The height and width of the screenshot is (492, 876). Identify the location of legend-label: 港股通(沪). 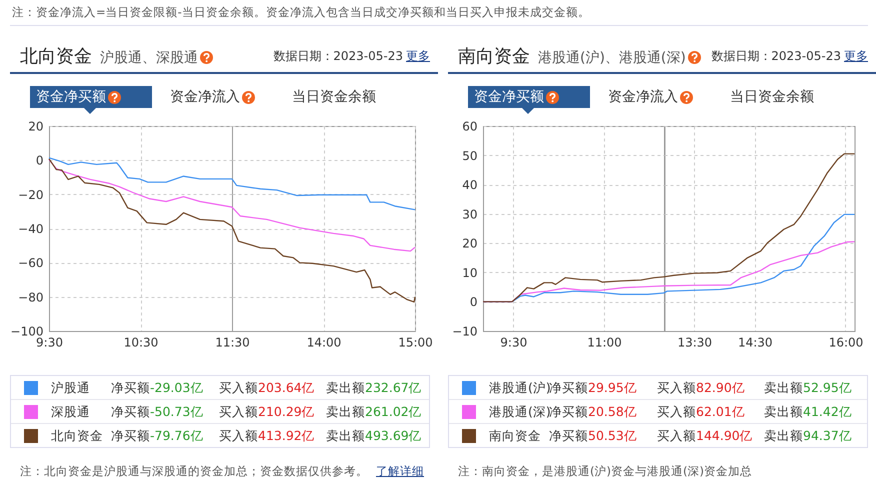
(520, 388).